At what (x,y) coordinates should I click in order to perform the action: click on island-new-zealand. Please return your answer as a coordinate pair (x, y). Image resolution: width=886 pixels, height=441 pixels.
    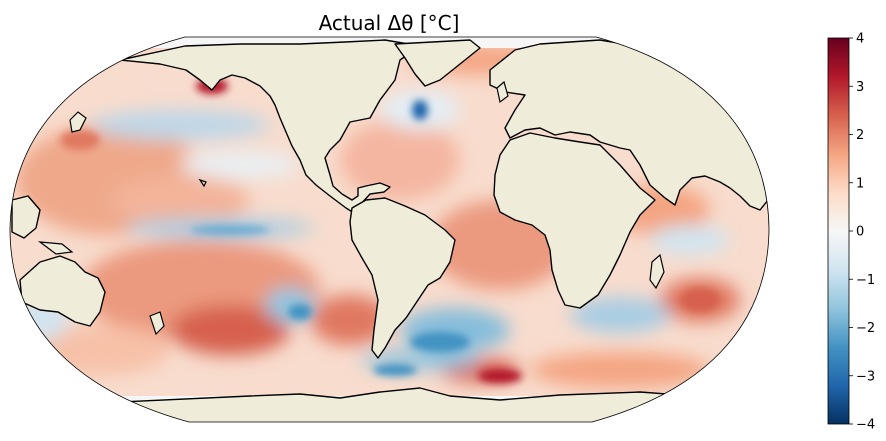
    Looking at the image, I should click on (157, 323).